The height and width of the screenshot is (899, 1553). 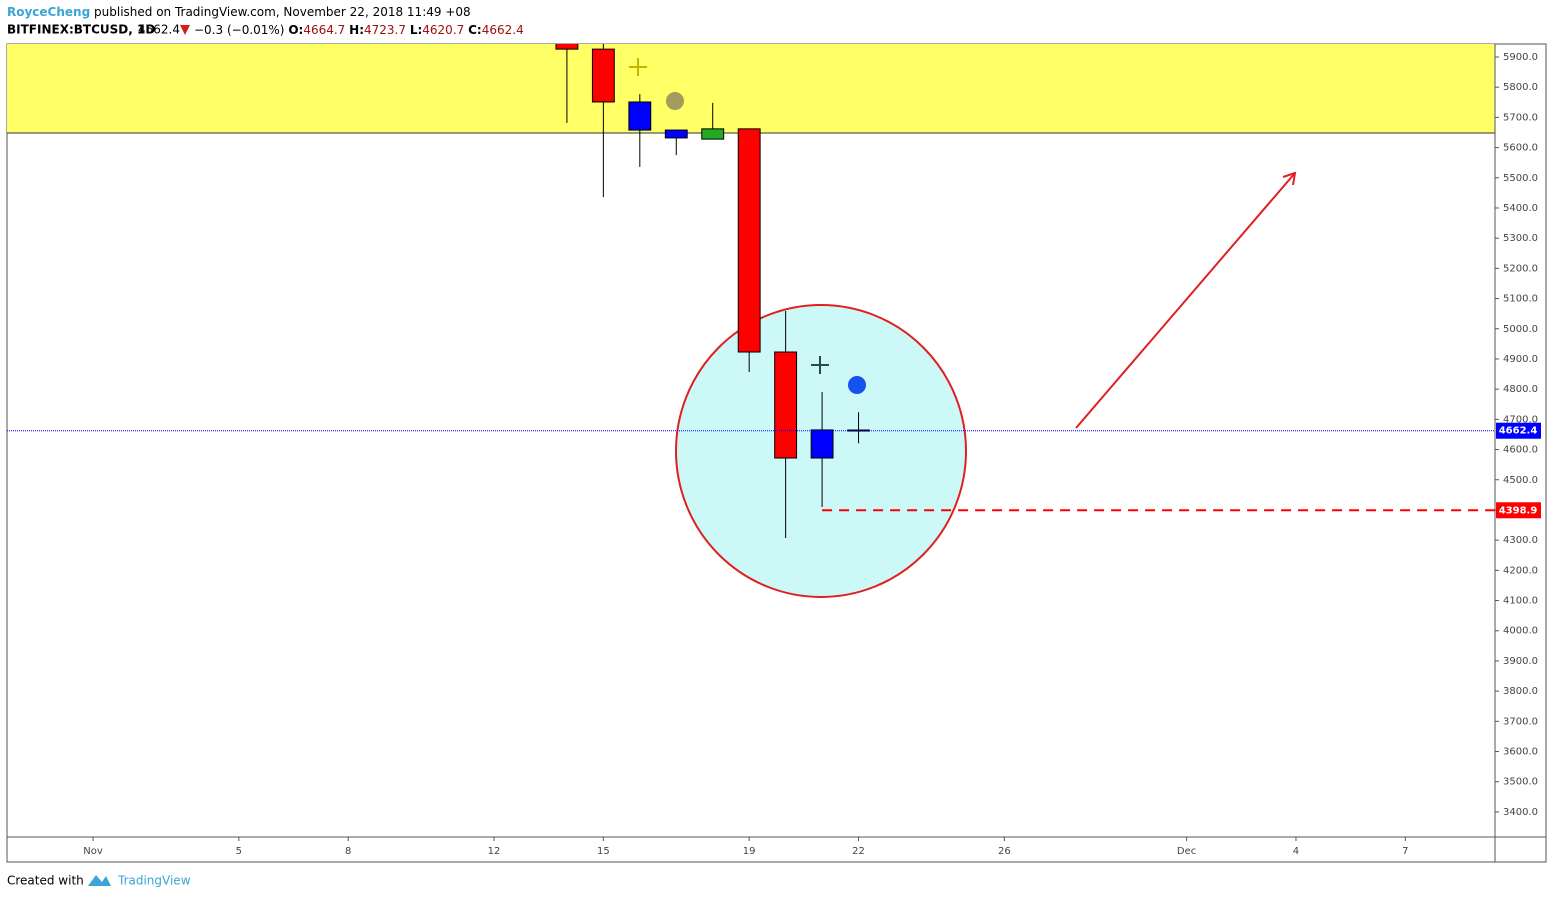 I want to click on footer-text: Created with, so click(x=45, y=881).